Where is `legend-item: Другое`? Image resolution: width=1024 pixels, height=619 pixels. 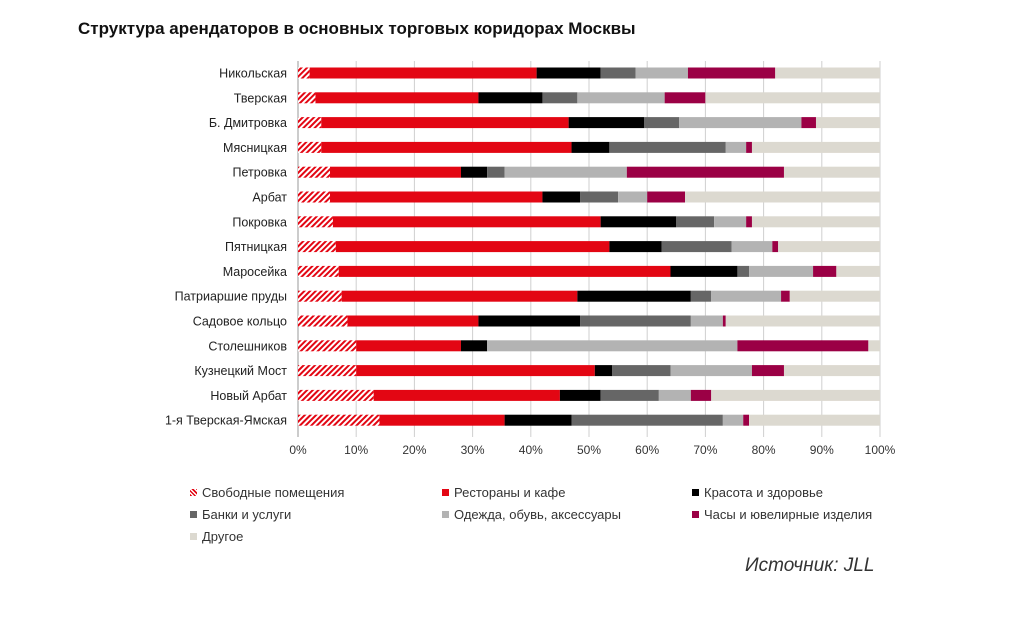
legend-item: Другое is located at coordinates (216, 536).